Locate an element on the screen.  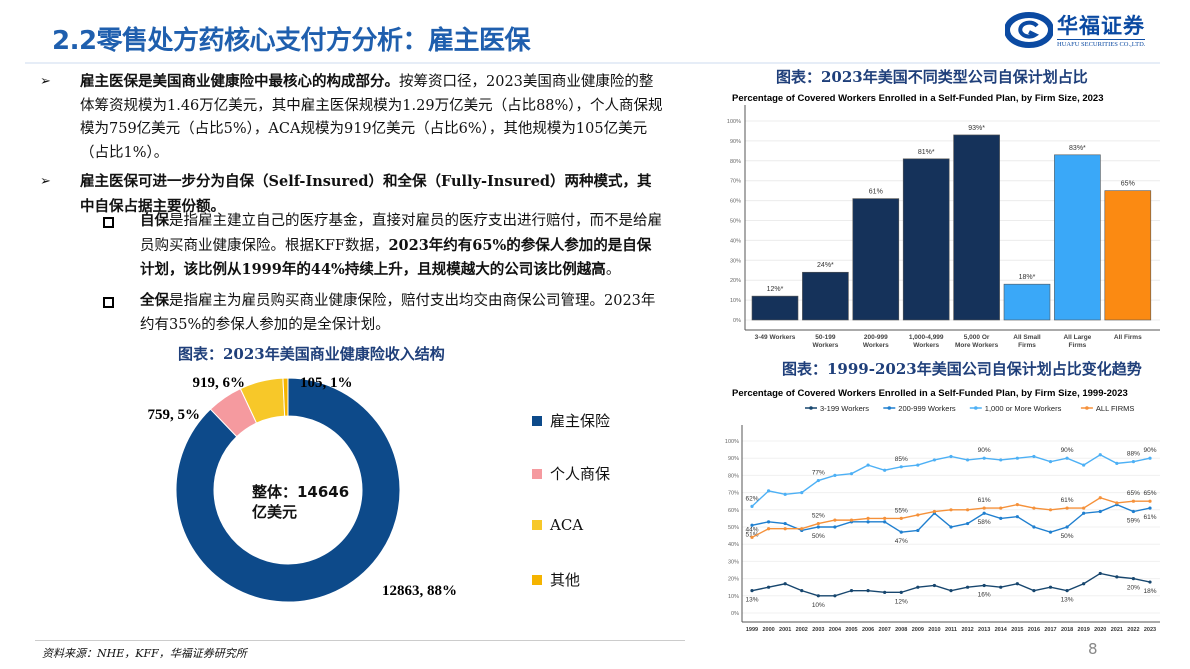
x-tick-label: 2014 is located at coordinates (1001, 630).